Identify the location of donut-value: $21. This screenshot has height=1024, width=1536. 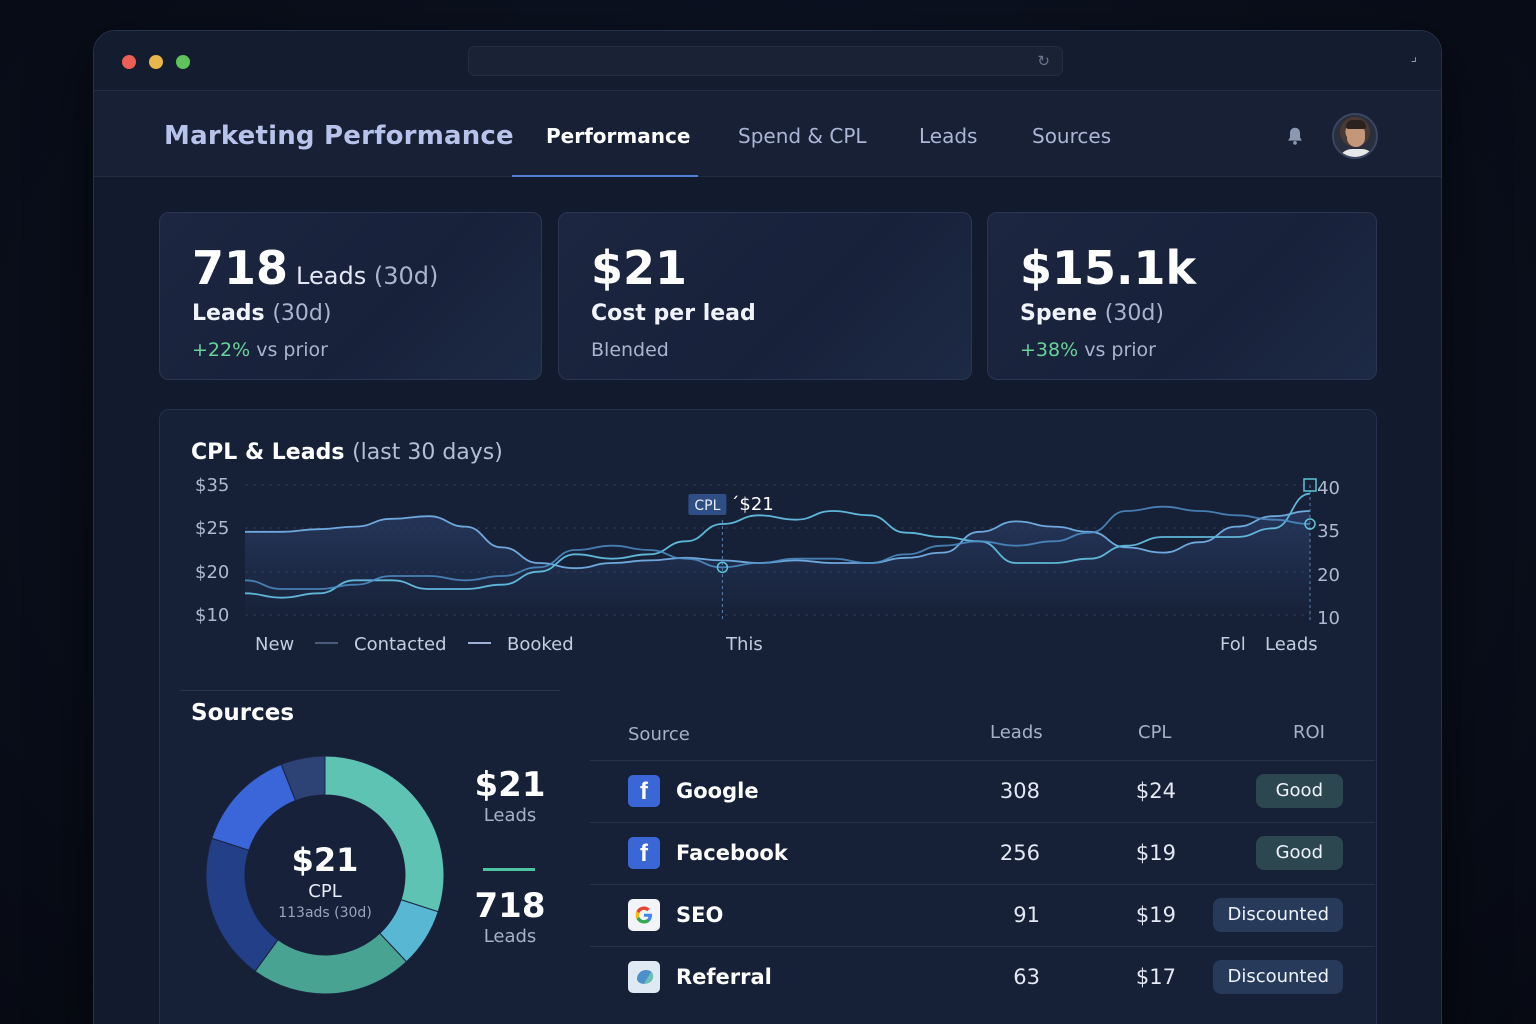
(325, 860).